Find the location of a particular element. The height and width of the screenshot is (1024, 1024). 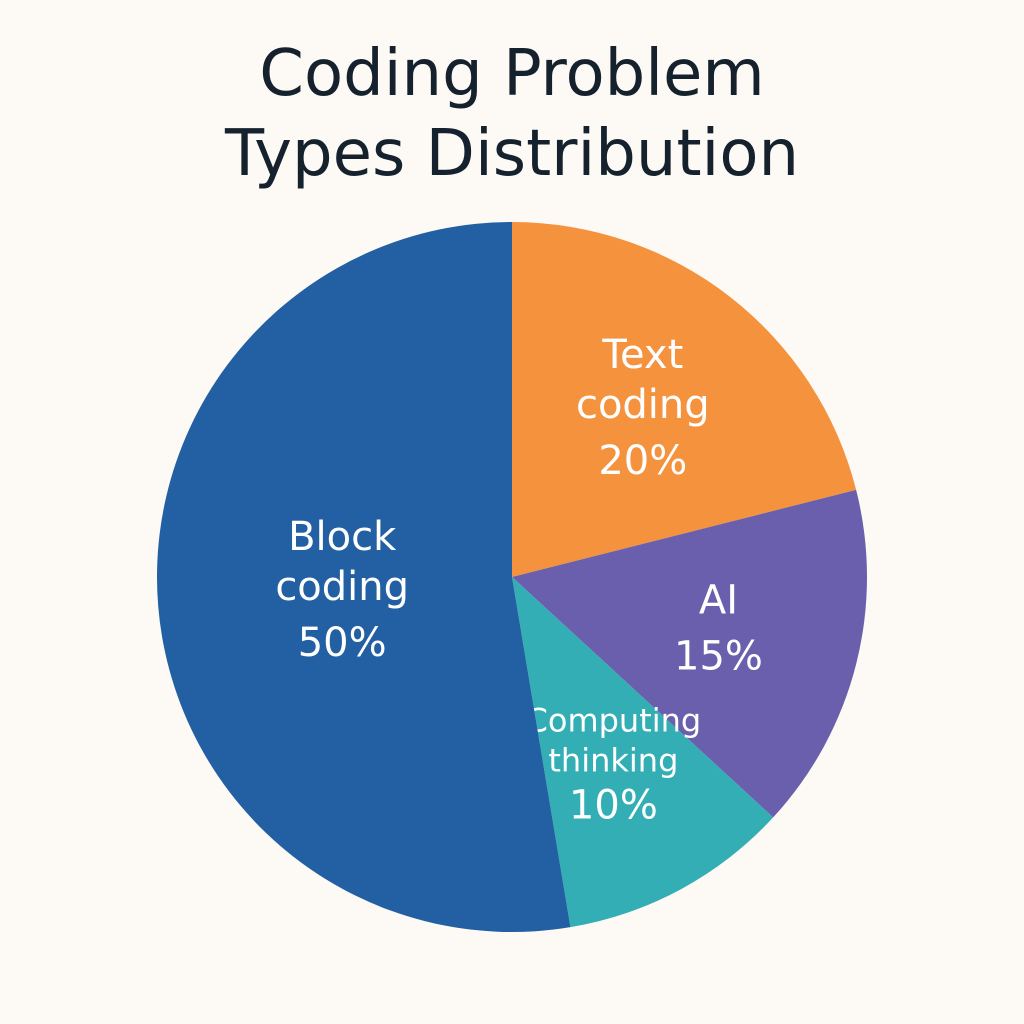

slice-value-label: 10% is located at coordinates (613, 806).